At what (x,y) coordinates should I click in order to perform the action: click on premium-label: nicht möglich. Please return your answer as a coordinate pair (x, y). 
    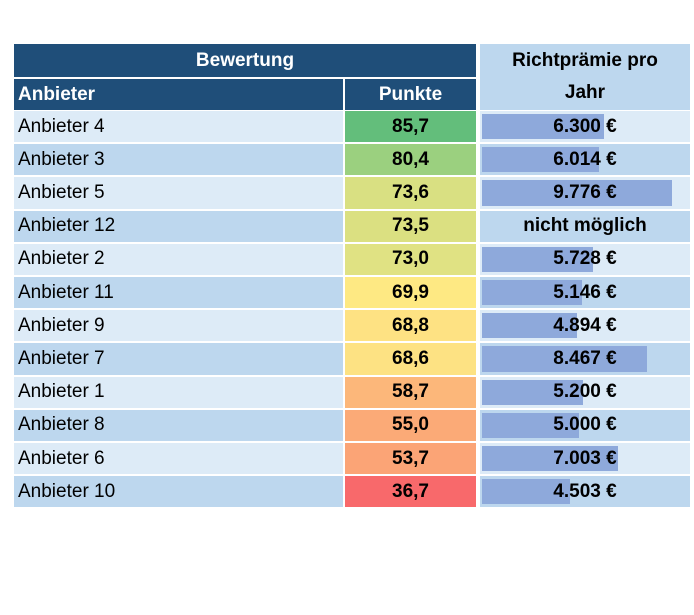
    Looking at the image, I should click on (585, 226).